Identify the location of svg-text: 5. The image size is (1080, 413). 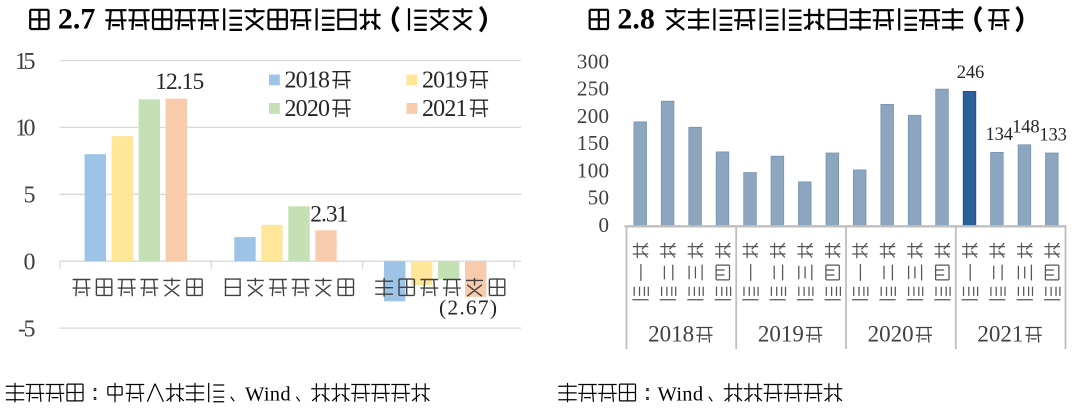
(30, 196).